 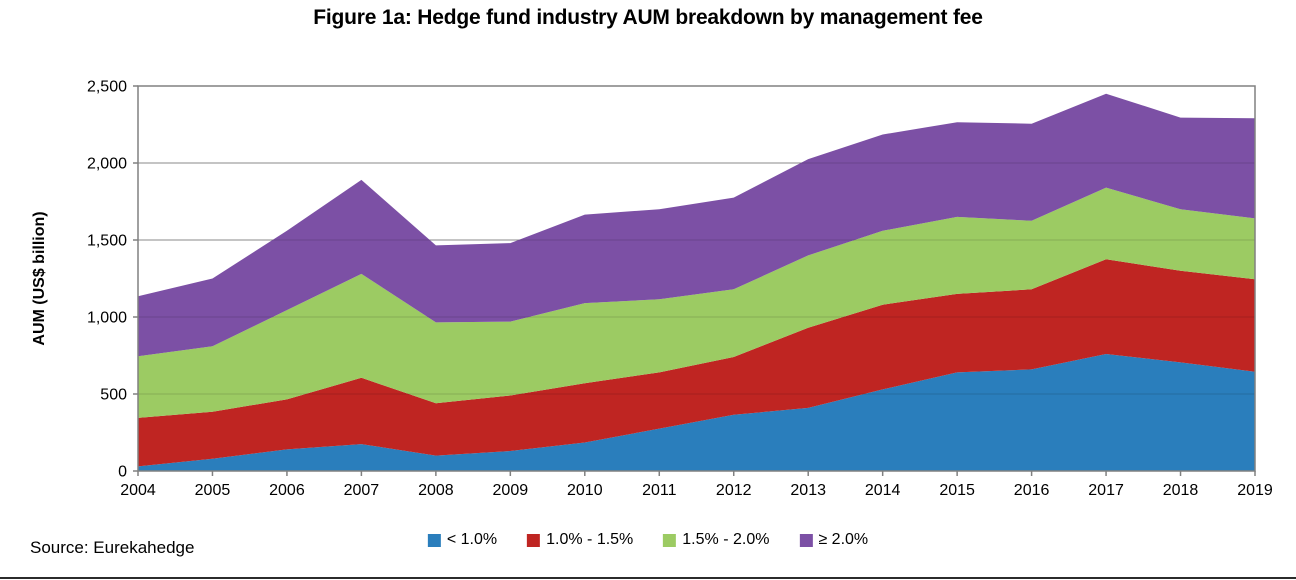 I want to click on chart-legend: < 1.0% 1.0% - 1.5% 1.5% - 2.0% ≥ 2.0%, so click(x=647, y=540).